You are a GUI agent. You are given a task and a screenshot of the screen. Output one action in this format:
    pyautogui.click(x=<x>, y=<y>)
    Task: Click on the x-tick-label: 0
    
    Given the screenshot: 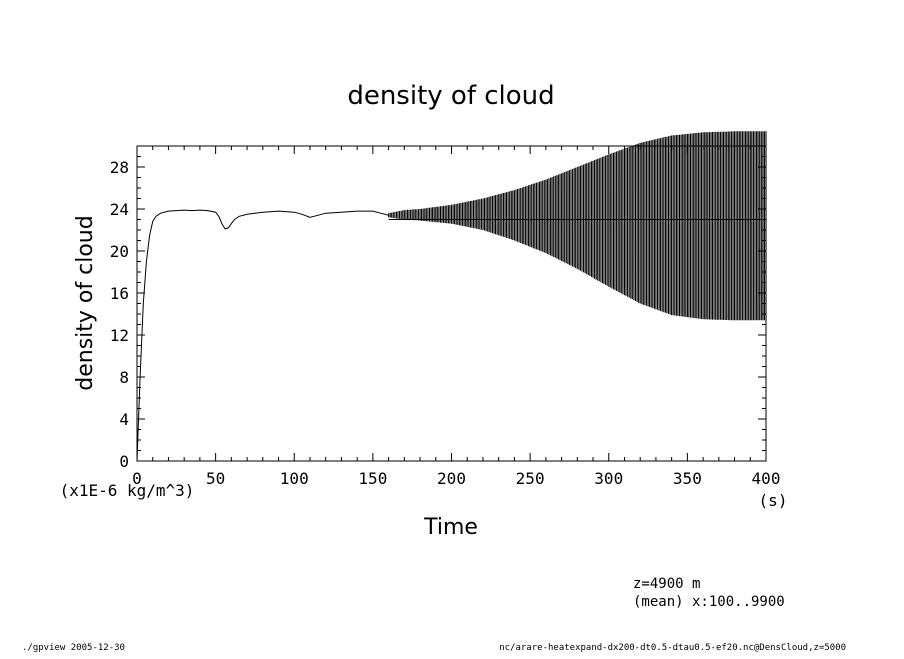 What is the action you would take?
    pyautogui.click(x=137, y=478)
    